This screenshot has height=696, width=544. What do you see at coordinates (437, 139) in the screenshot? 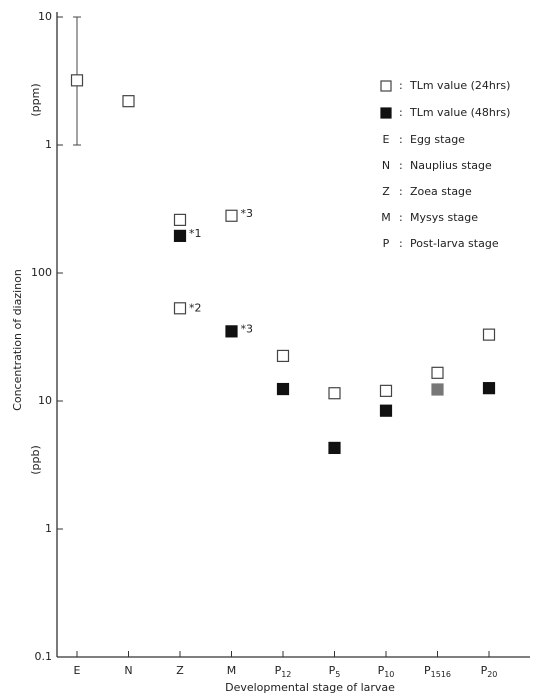
I see `legend-label: Egg stage` at bounding box center [437, 139].